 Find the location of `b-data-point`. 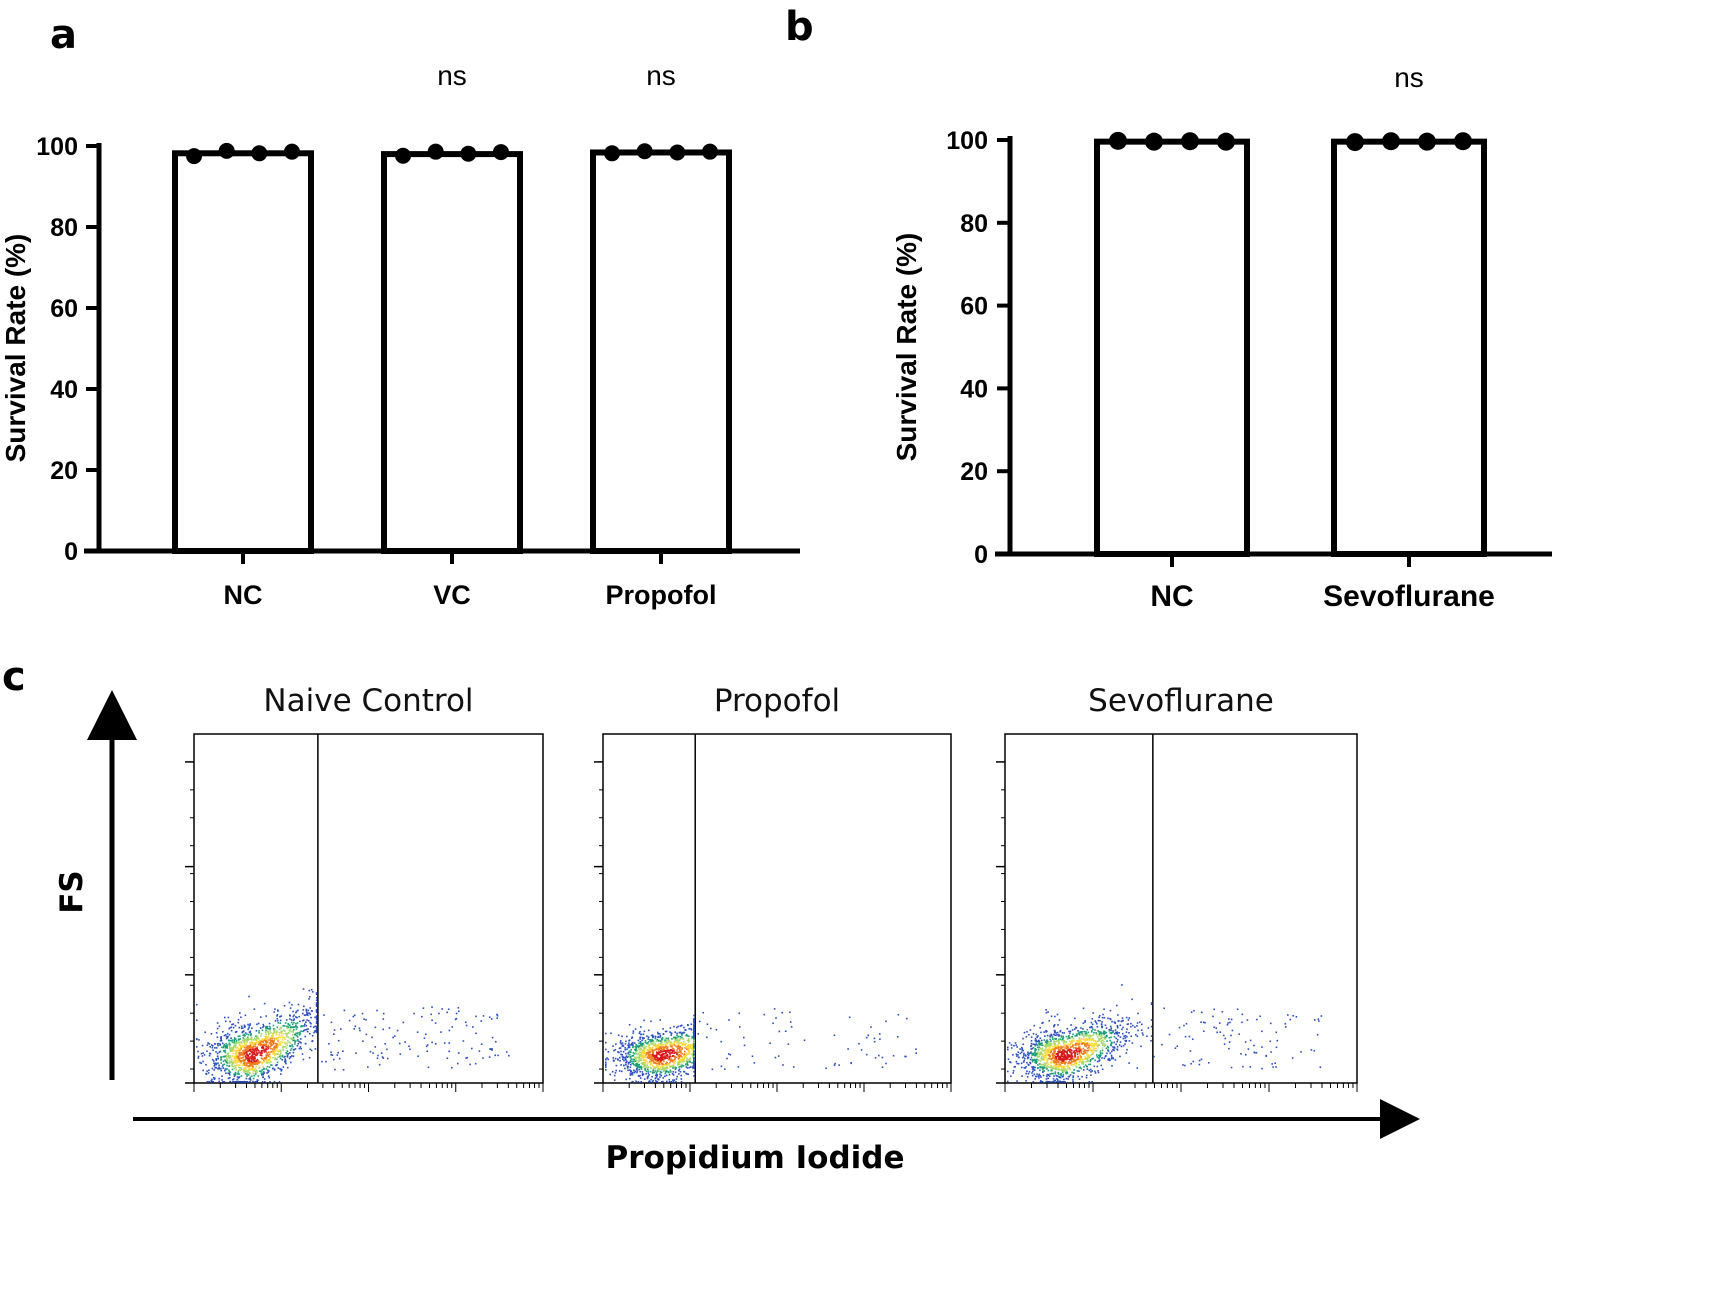

b-data-point is located at coordinates (1190, 141).